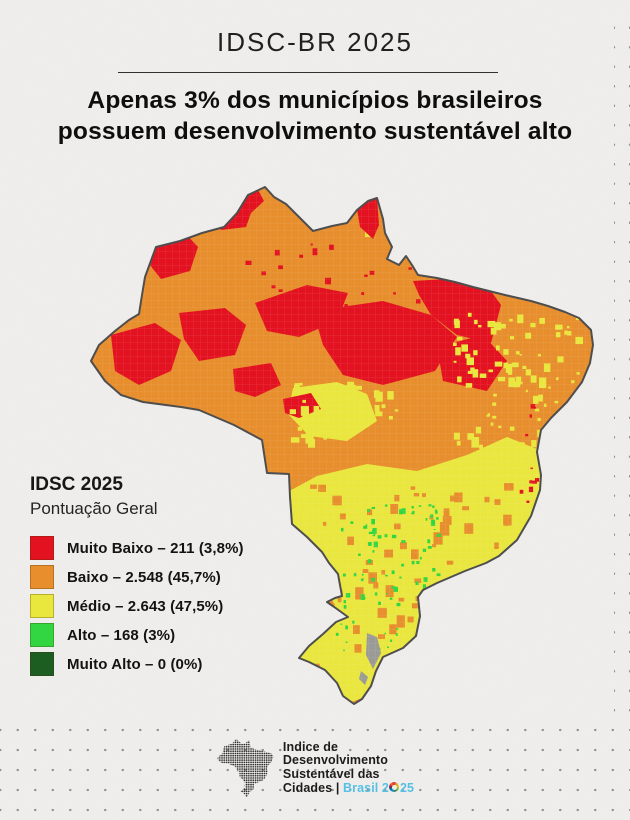  Describe the element at coordinates (121, 635) in the screenshot. I see `legend-label: Alto – 168 (3%)` at that location.